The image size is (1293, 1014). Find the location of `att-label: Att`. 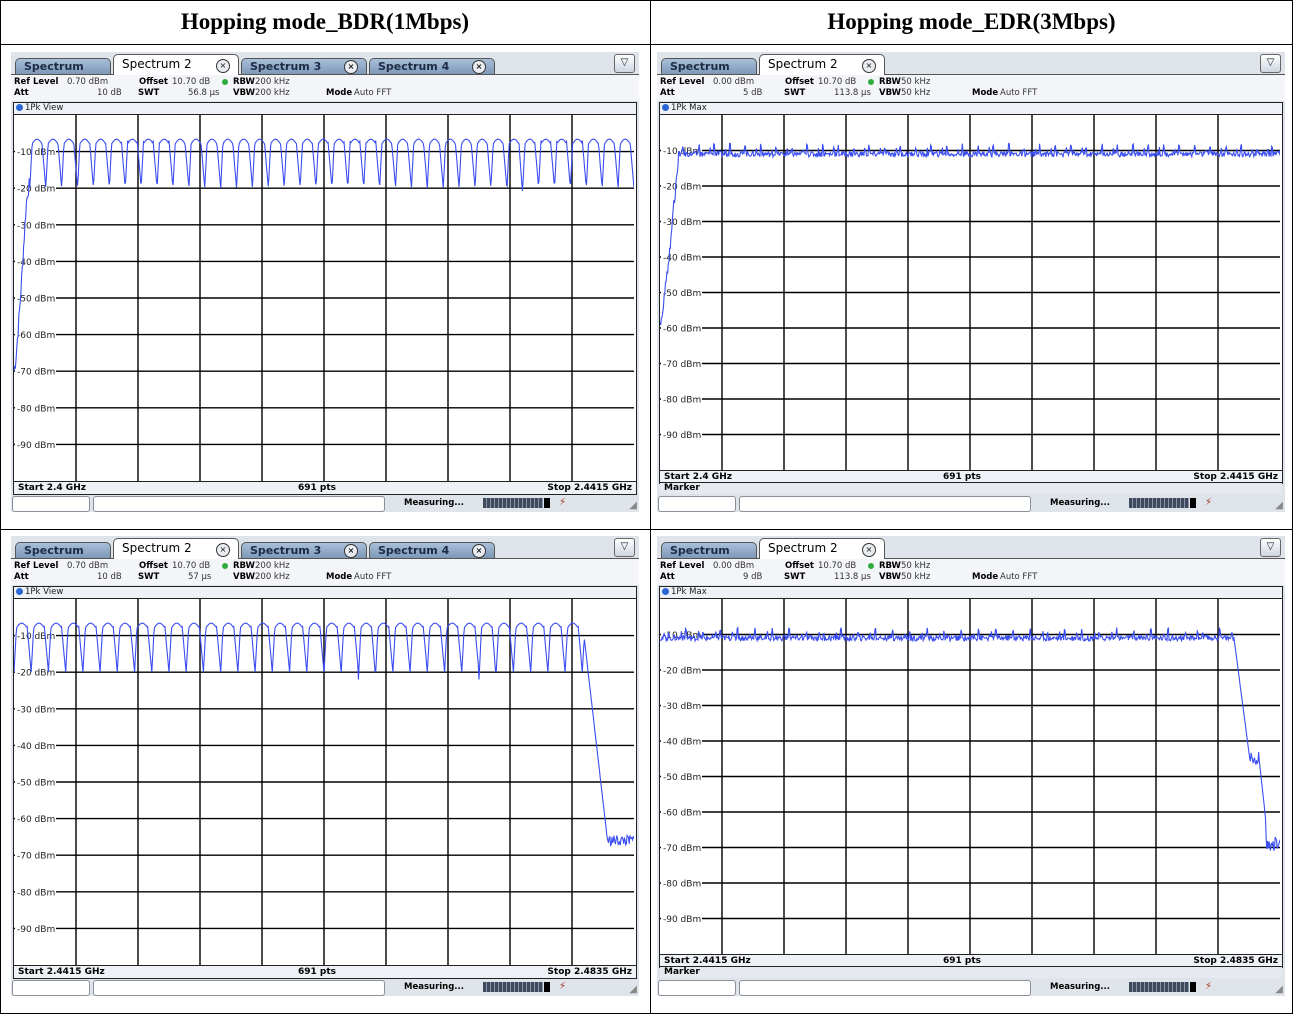

att-label: Att is located at coordinates (667, 577).